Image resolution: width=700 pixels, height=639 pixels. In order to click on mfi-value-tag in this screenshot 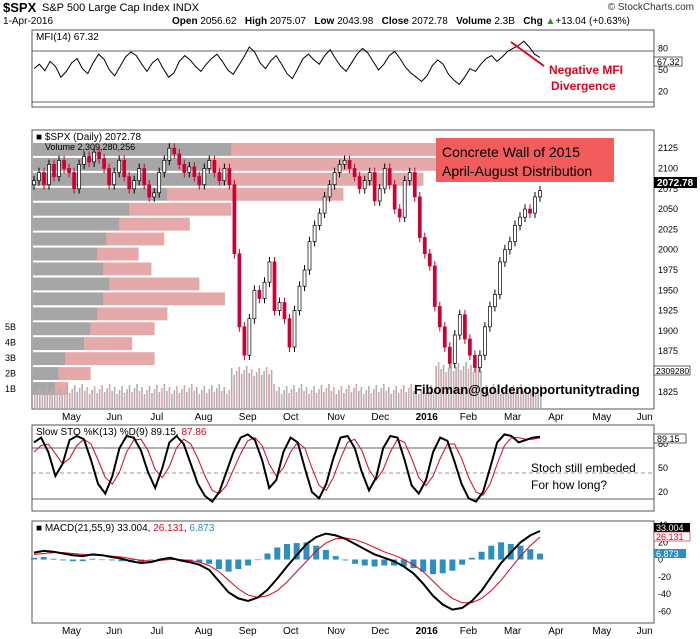, I will do `click(668, 61)`.